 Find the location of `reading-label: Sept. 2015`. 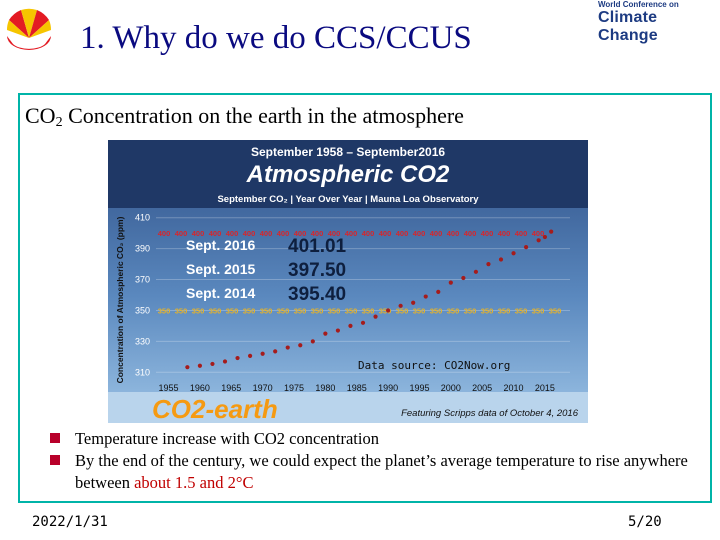

reading-label: Sept. 2015 is located at coordinates (220, 269).